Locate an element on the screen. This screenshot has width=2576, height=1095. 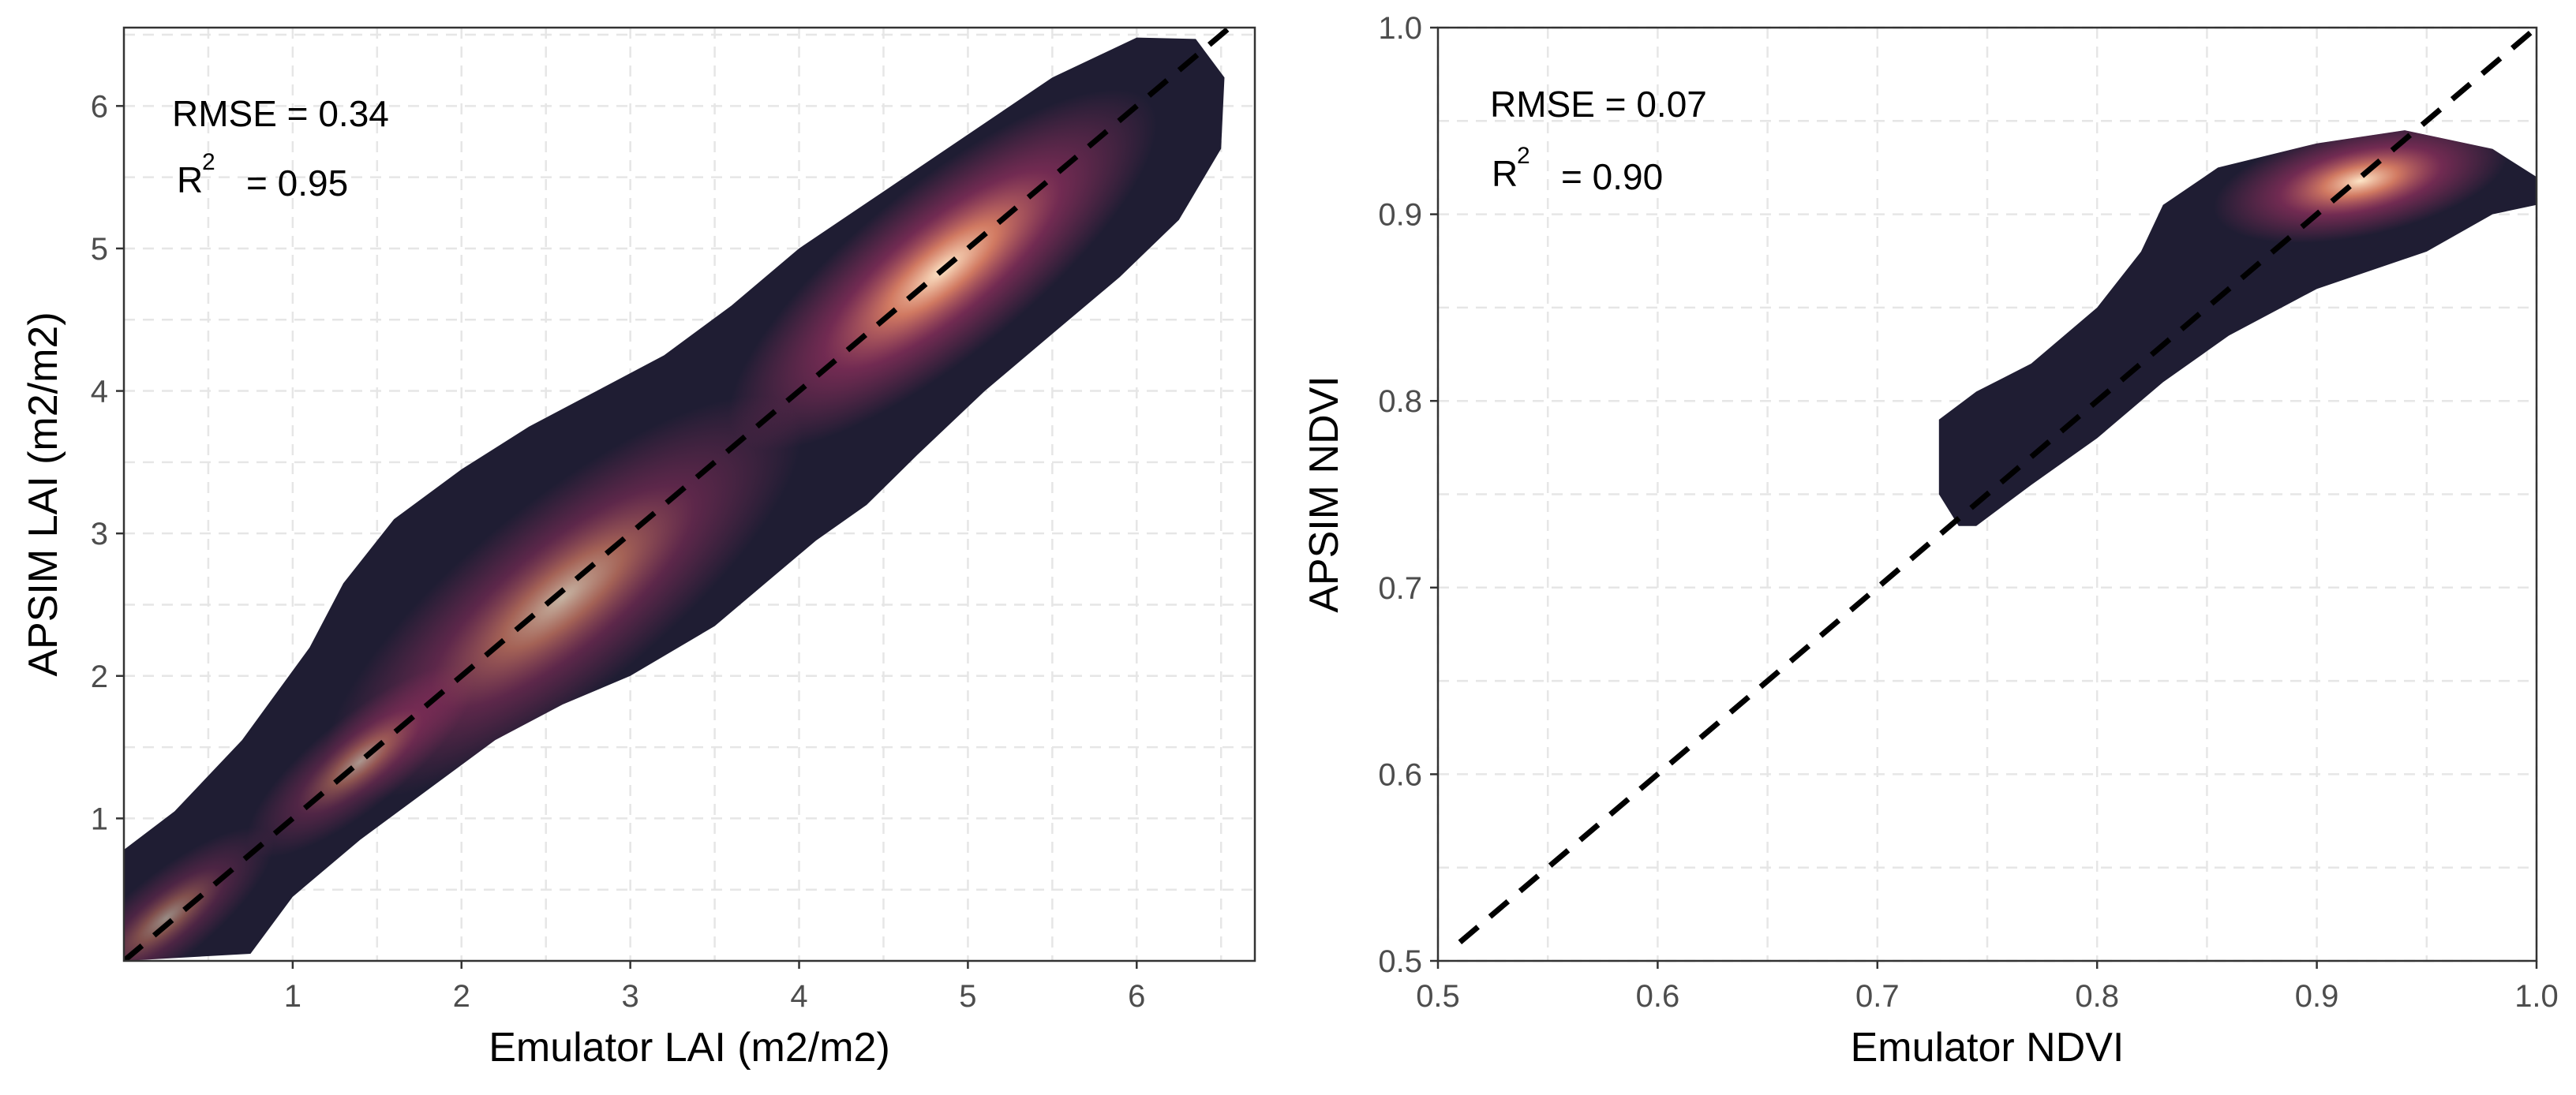
ndvi-x-axis: 0.5 0.6 0.7 0.8 0.9 1.0 is located at coordinates (1987, 987).